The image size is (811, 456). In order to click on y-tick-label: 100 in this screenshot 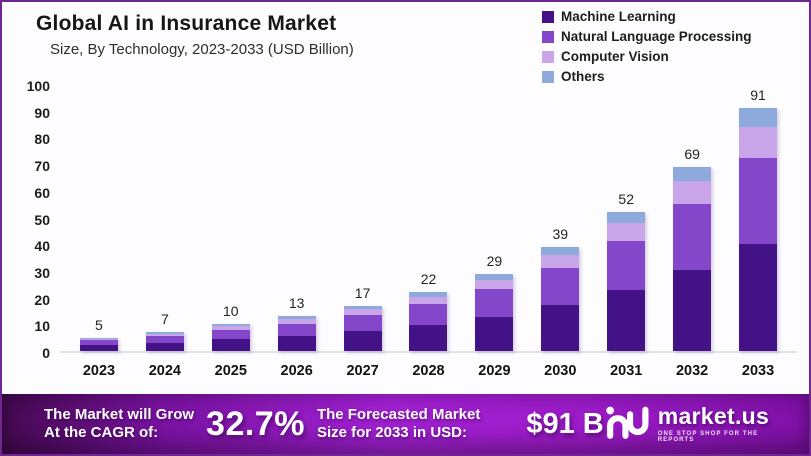, I will do `click(38, 86)`.